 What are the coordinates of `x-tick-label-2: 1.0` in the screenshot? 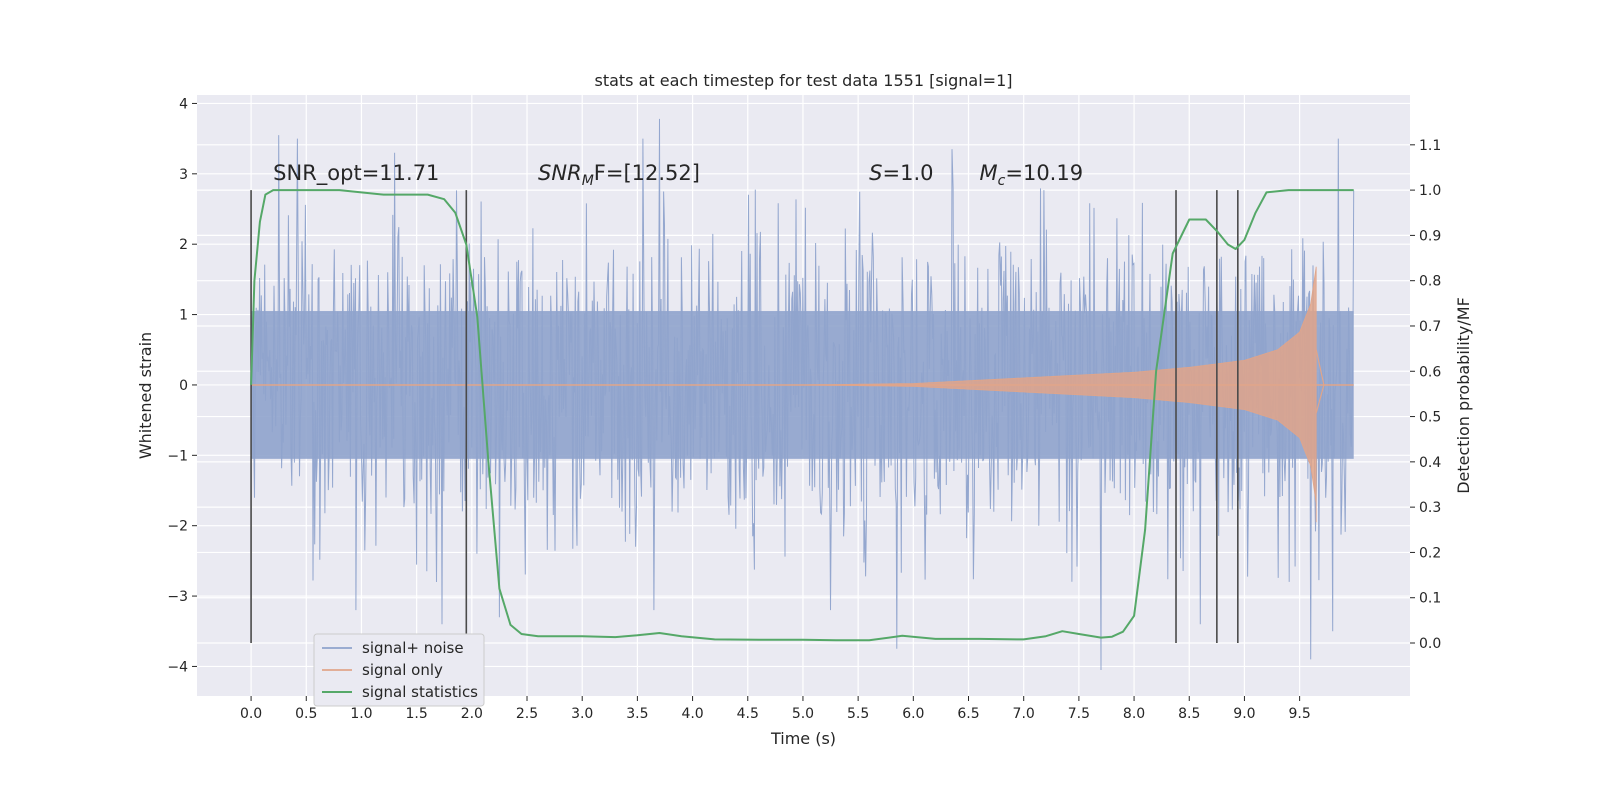 It's located at (361, 714).